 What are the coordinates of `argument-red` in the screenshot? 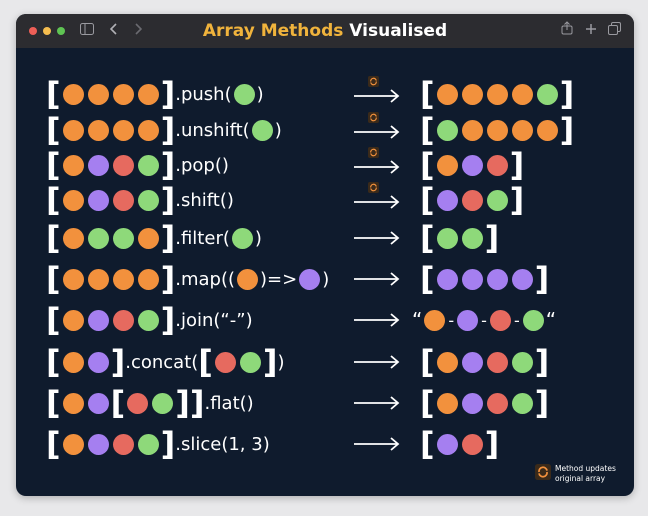 It's located at (225, 362).